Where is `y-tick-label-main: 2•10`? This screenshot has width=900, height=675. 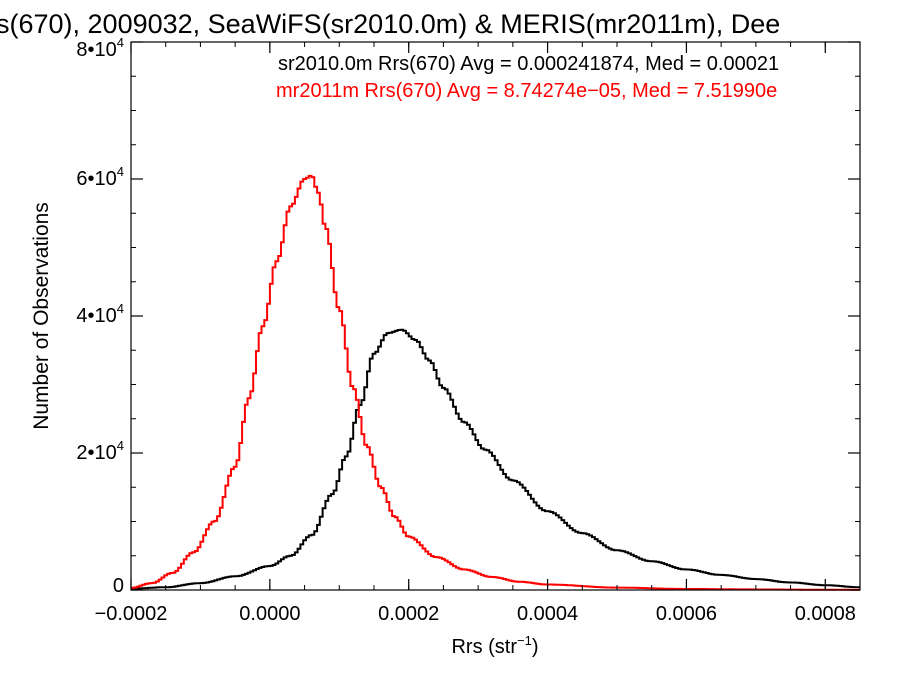 y-tick-label-main: 2•10 is located at coordinates (96, 453).